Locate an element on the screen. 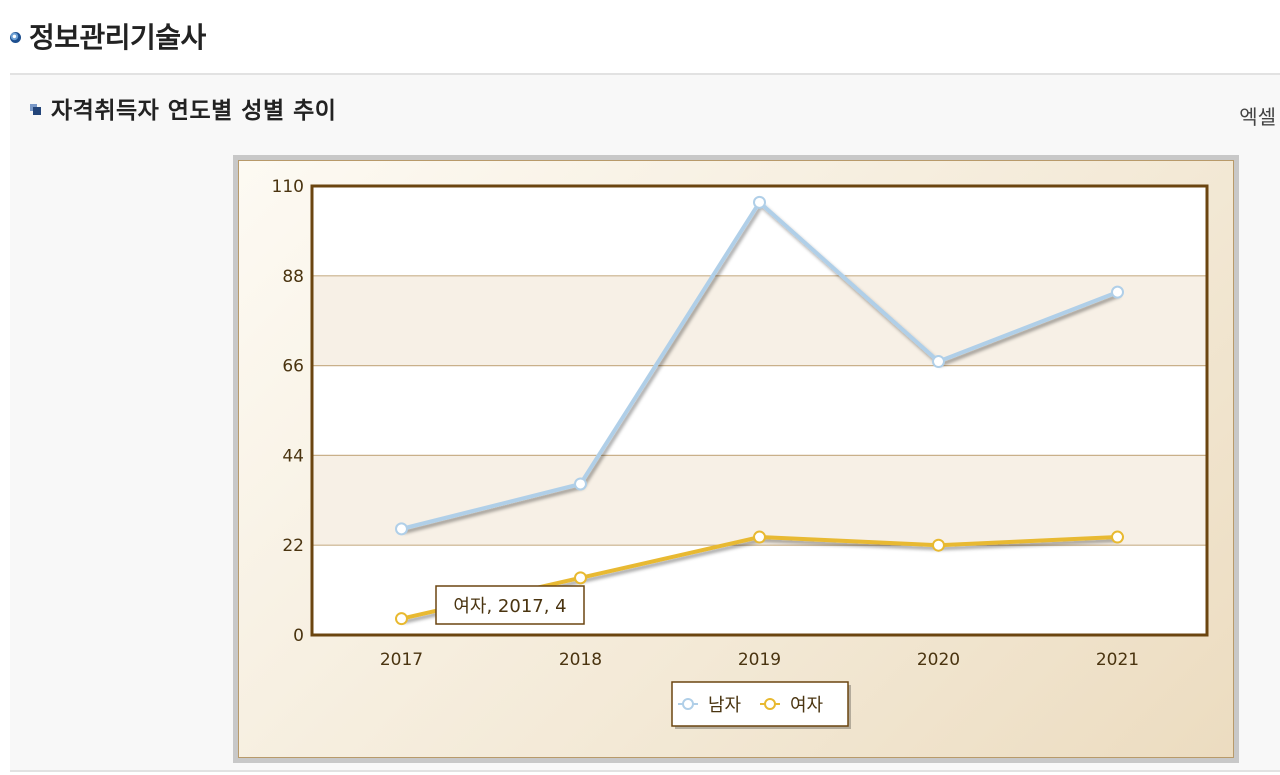 The width and height of the screenshot is (1280, 775). excel-download-link: 엑셀 is located at coordinates (1257, 117).